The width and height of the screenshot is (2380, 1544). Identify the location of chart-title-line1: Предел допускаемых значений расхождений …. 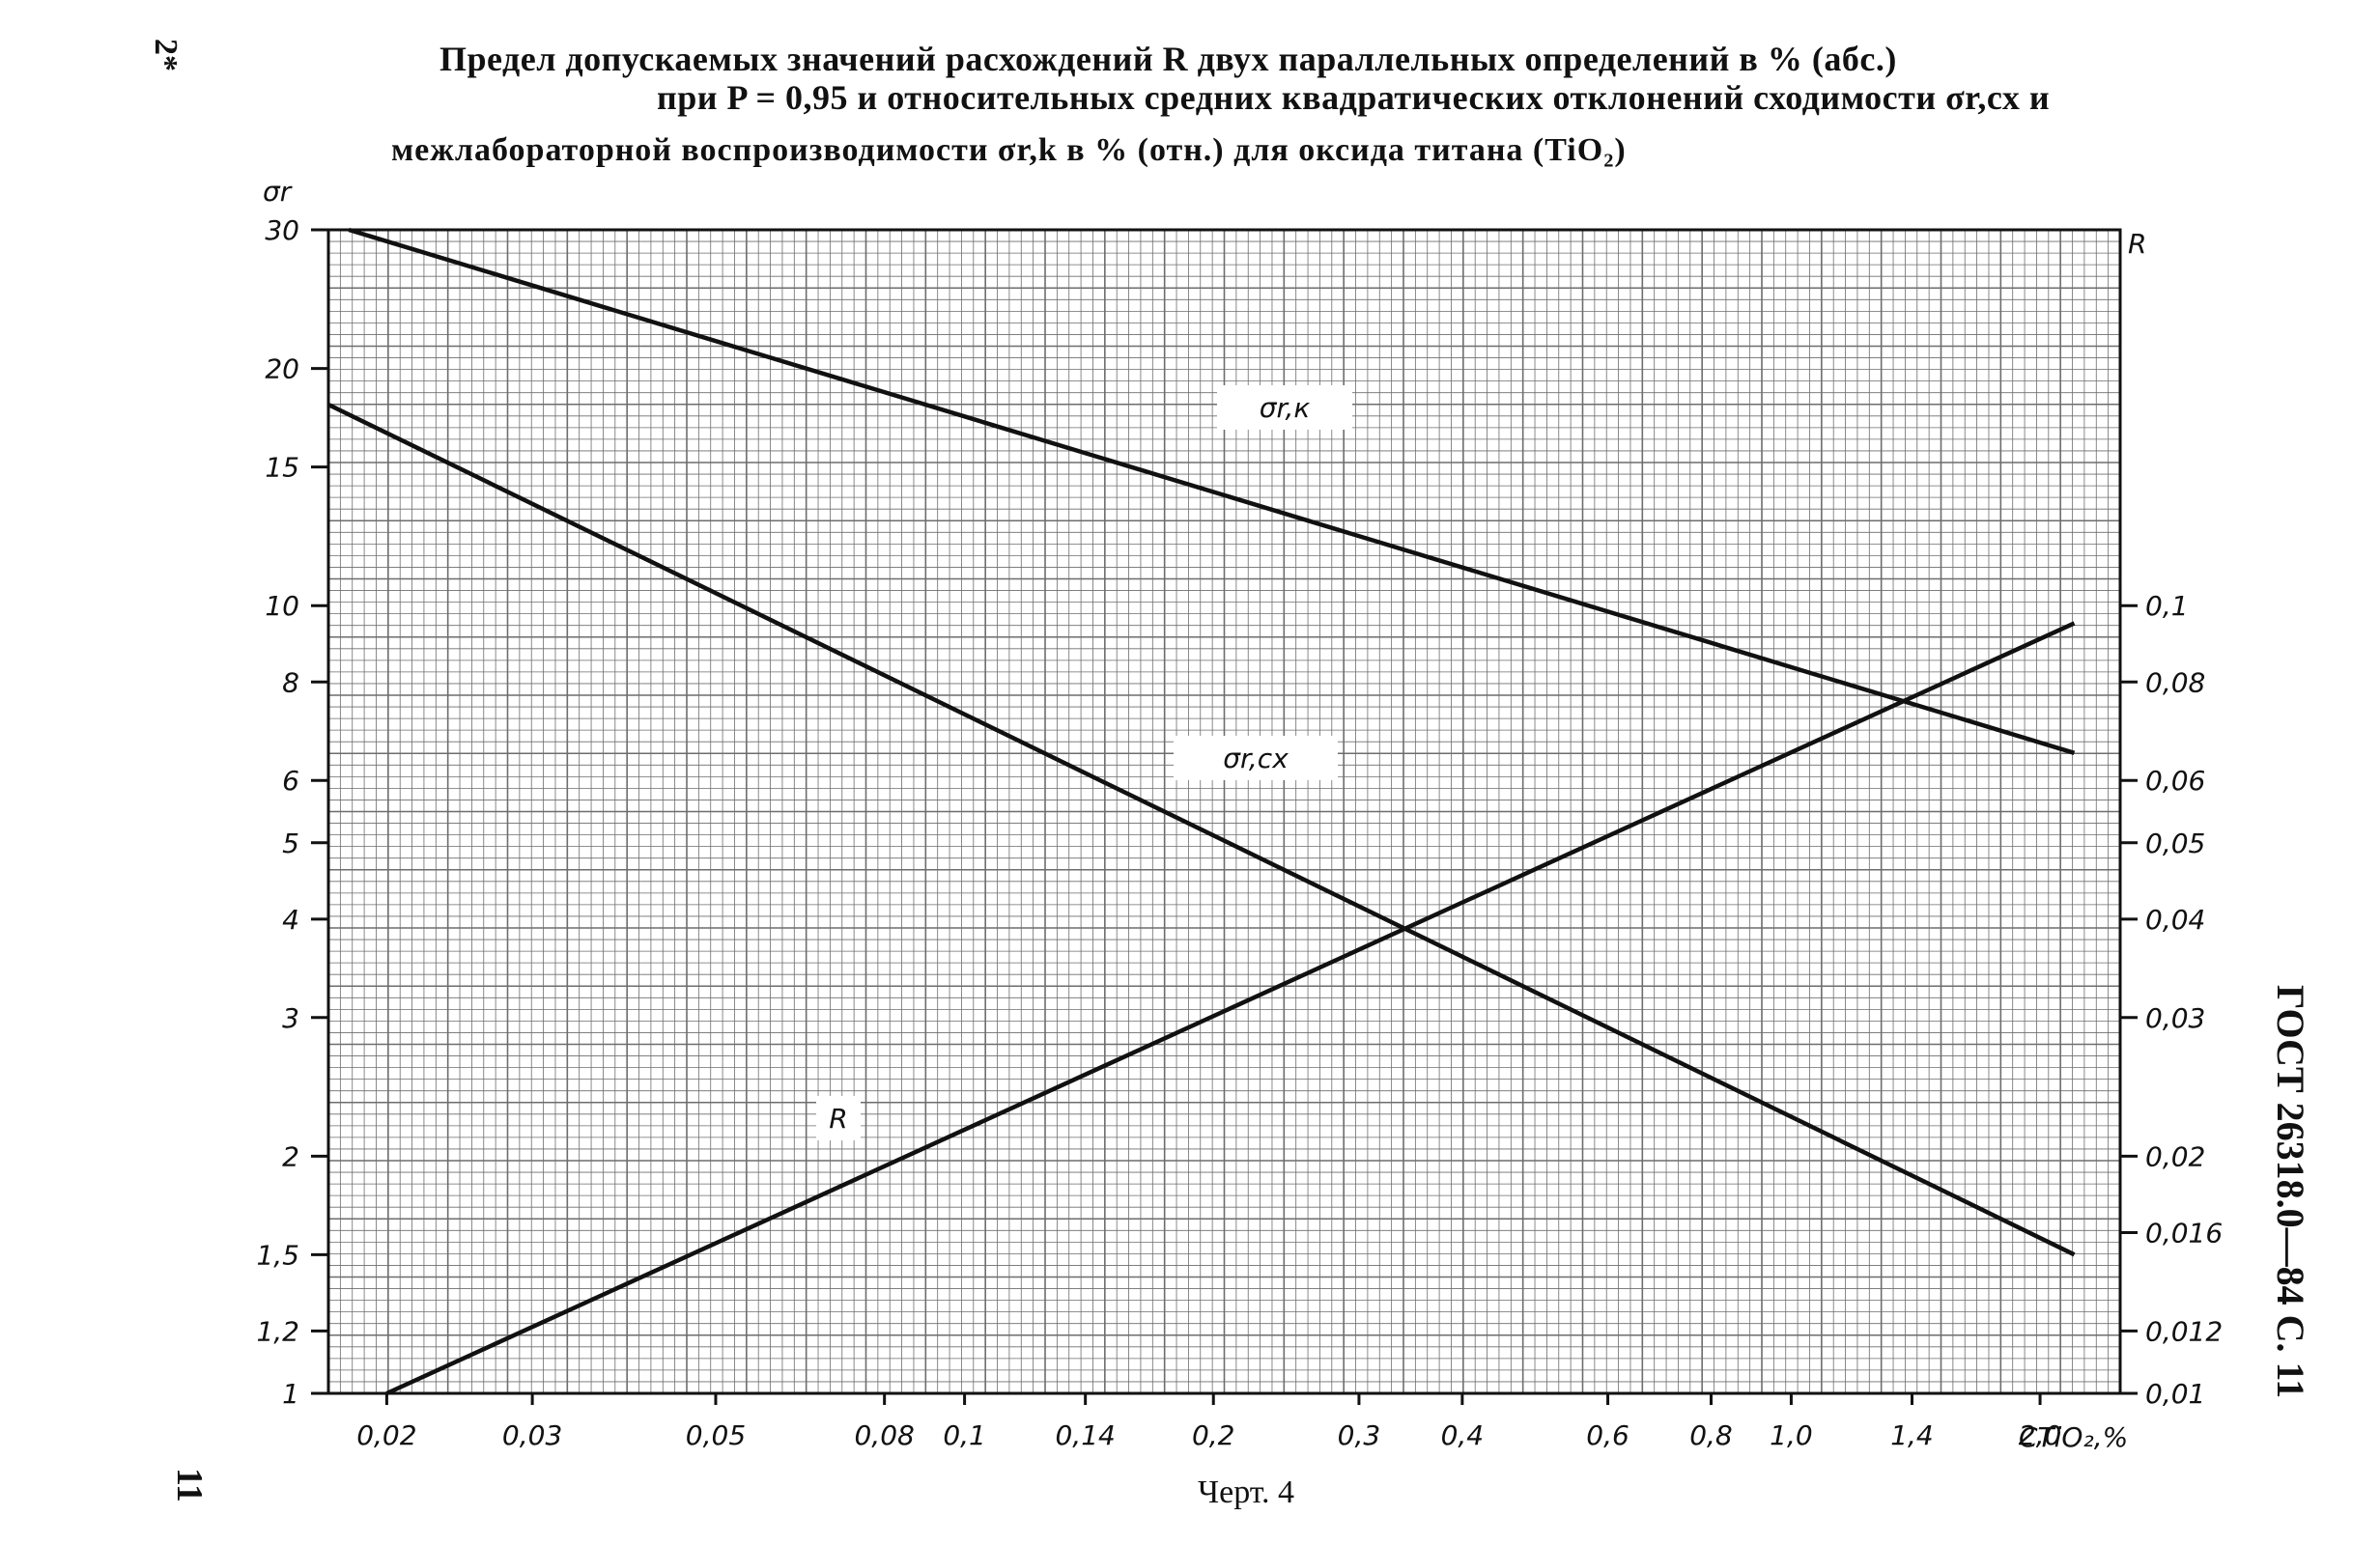
(1168, 59).